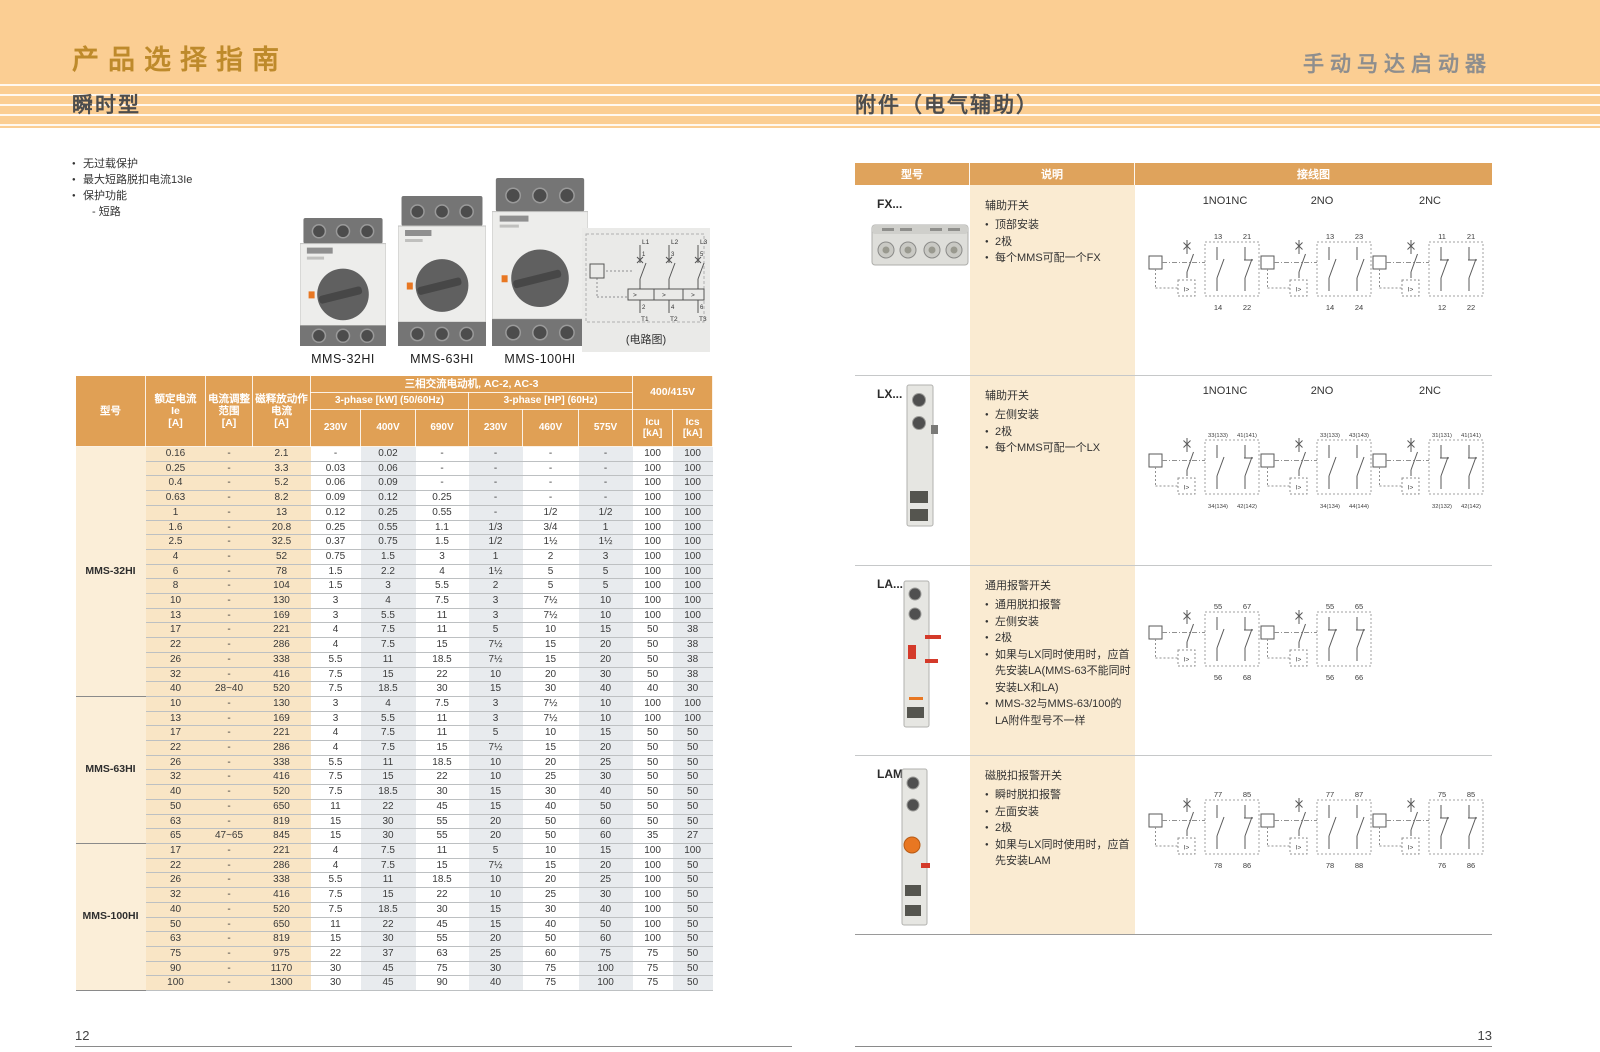 The height and width of the screenshot is (1052, 1600). Describe the element at coordinates (1442, 507) in the screenshot. I see `svg-text: 32(132)` at that location.